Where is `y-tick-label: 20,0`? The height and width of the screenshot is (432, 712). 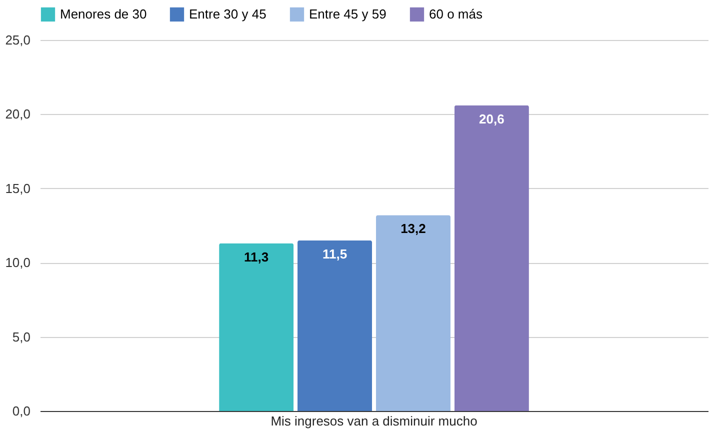
y-tick-label: 20,0 is located at coordinates (17, 114).